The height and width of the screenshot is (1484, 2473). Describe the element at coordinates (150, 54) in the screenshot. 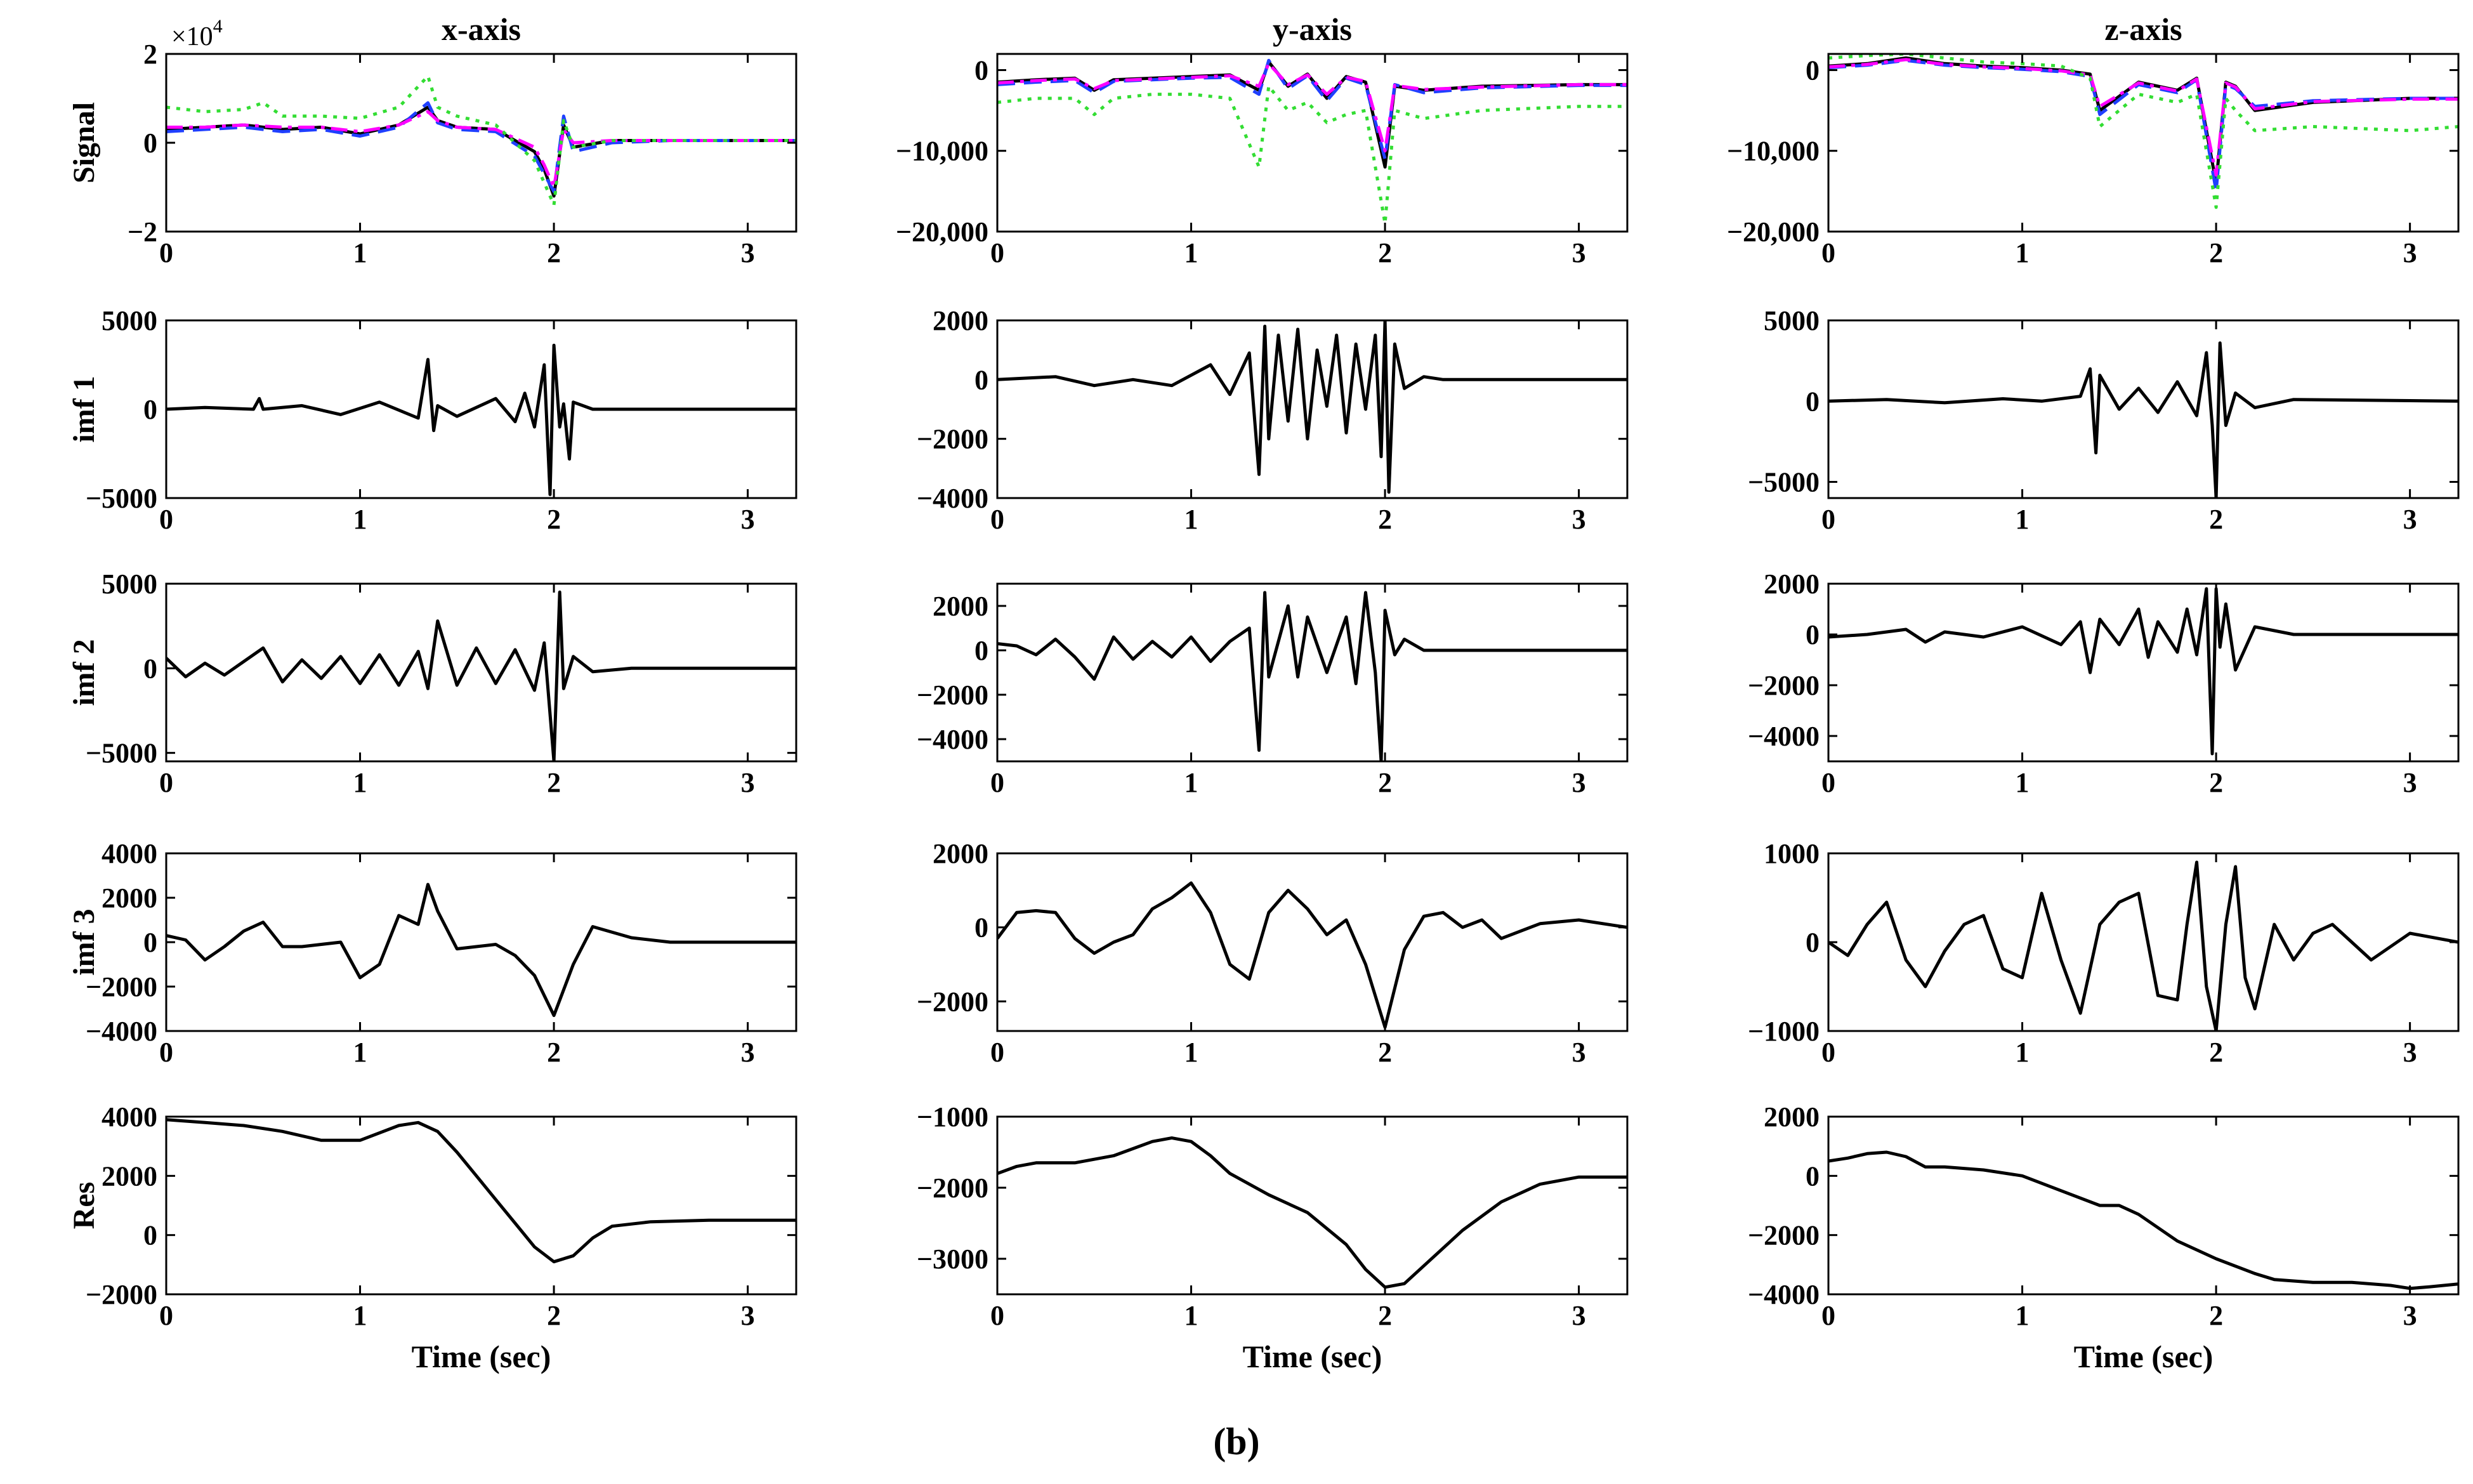

I see `y-tick-label: 2` at that location.